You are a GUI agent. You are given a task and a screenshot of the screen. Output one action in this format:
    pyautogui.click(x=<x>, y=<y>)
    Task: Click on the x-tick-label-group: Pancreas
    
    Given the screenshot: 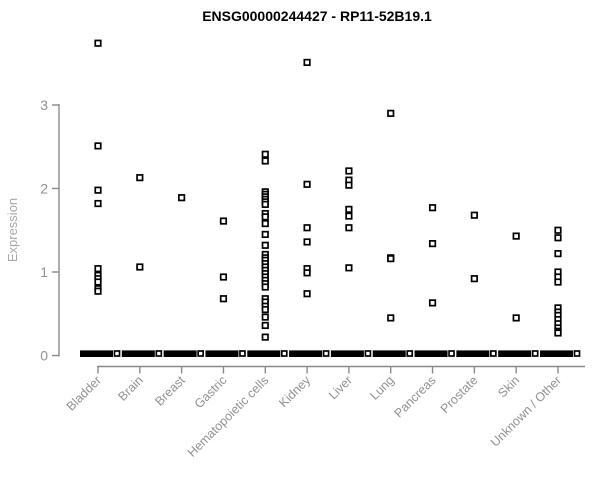 What is the action you would take?
    pyautogui.click(x=414, y=396)
    